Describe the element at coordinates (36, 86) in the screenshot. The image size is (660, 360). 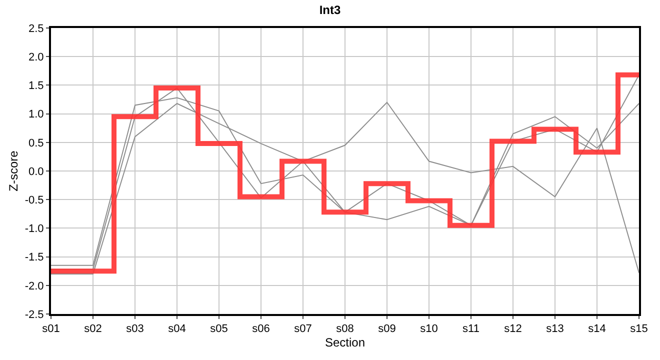
I see `y-tick-label: 1.5` at that location.